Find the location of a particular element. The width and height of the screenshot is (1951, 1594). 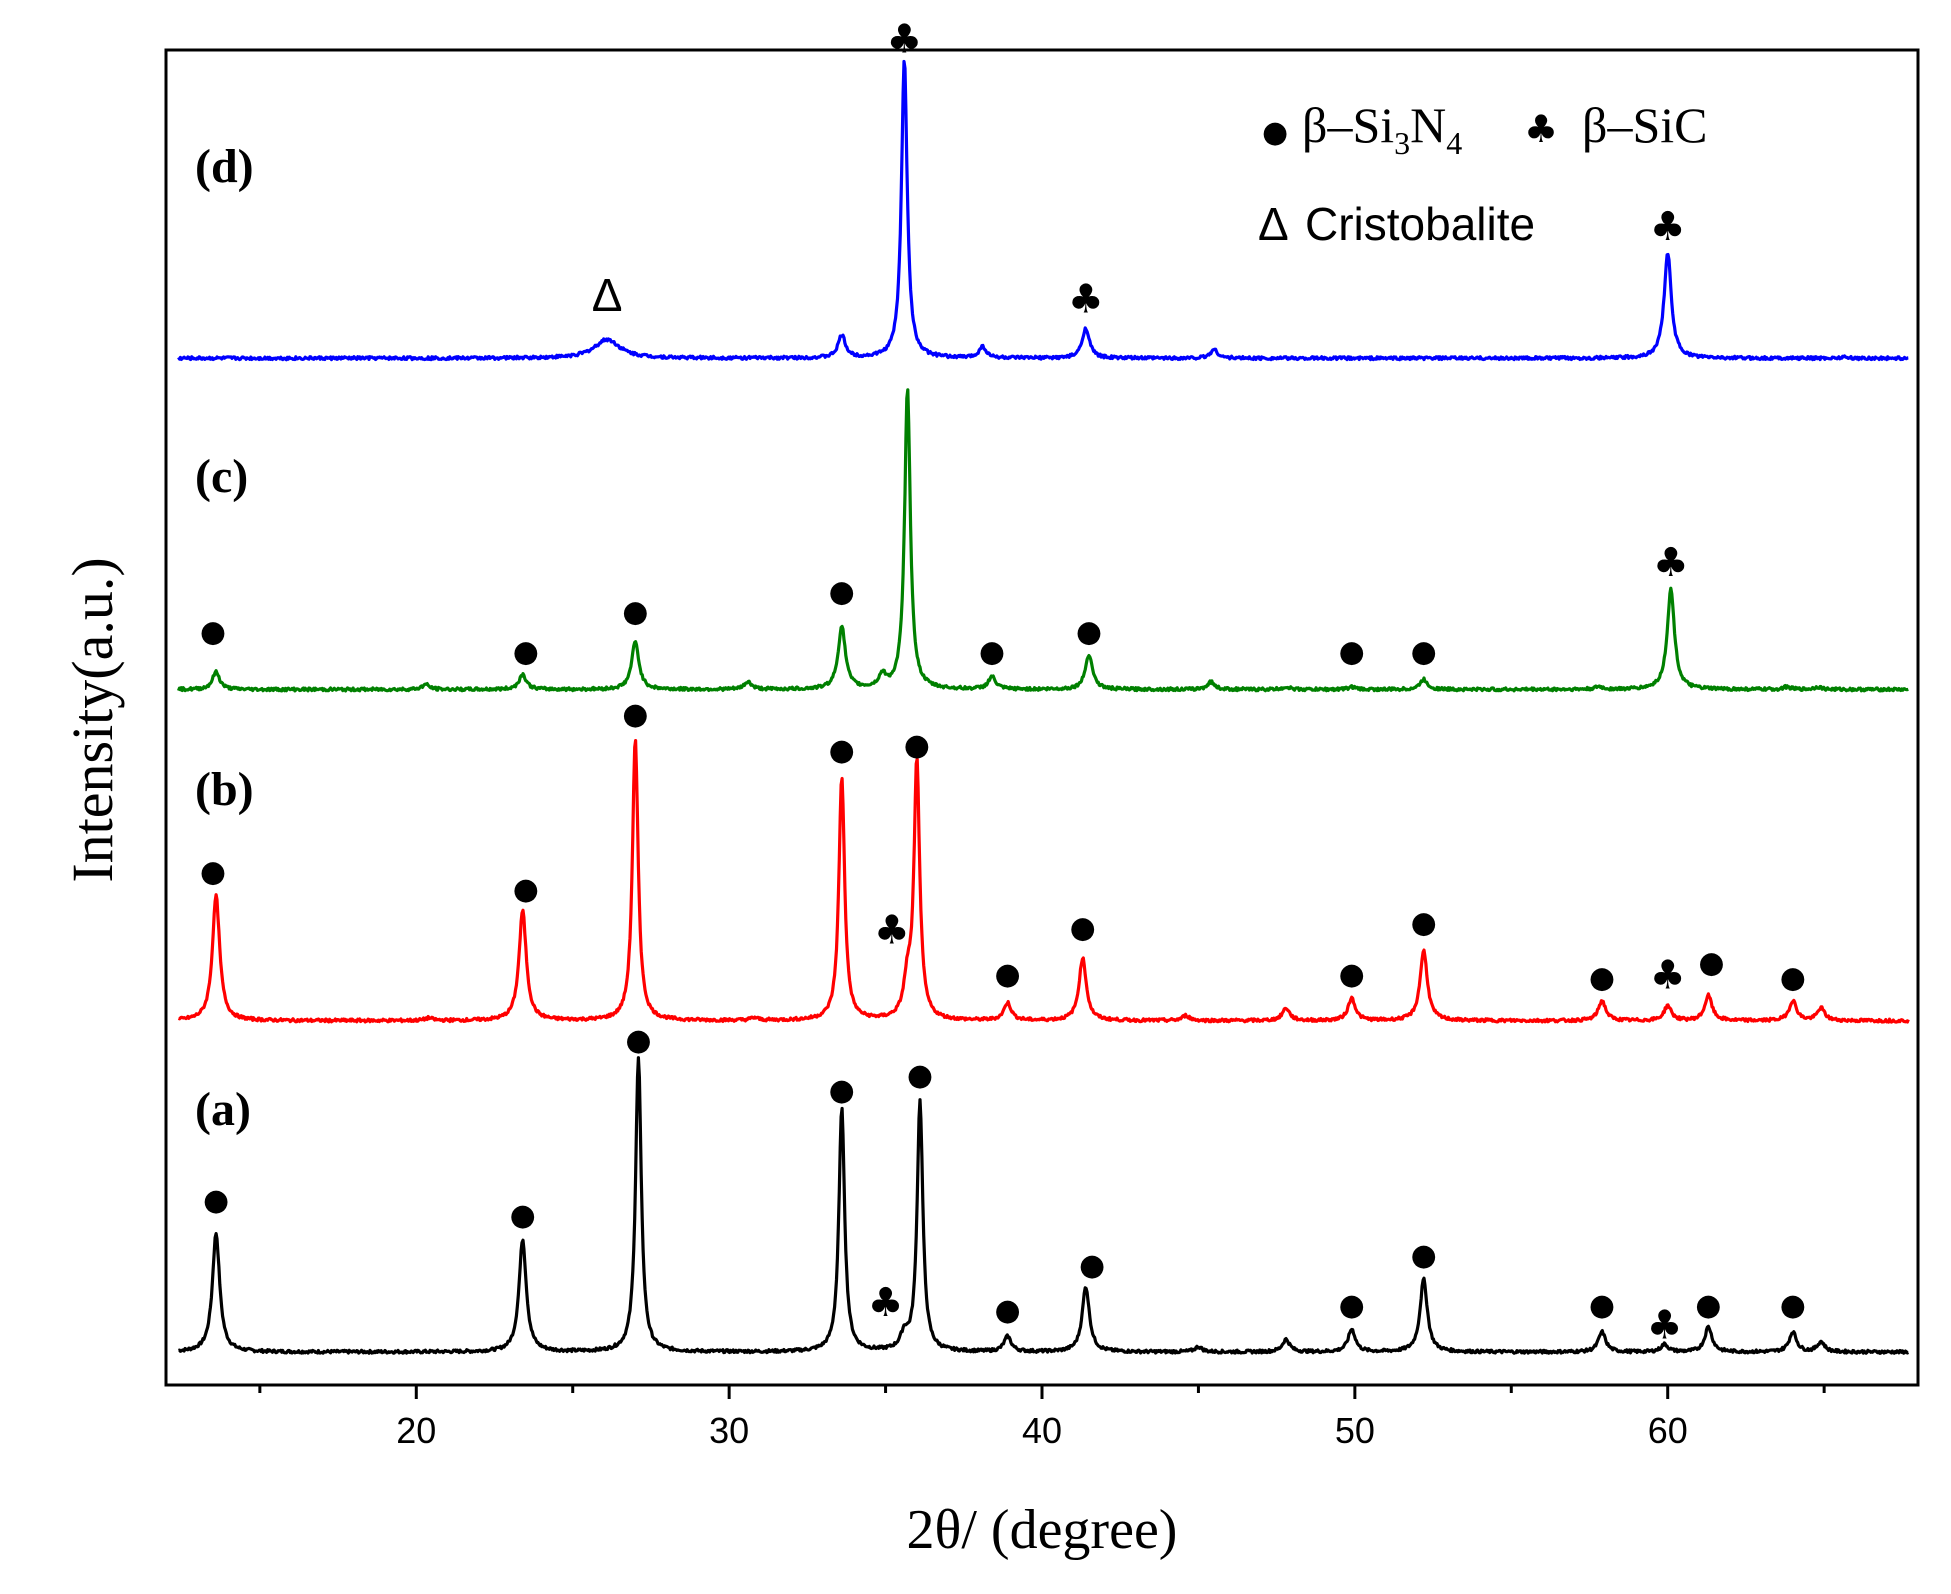

legend-symbol-cristobalite: Δ is located at coordinates (1273, 224).